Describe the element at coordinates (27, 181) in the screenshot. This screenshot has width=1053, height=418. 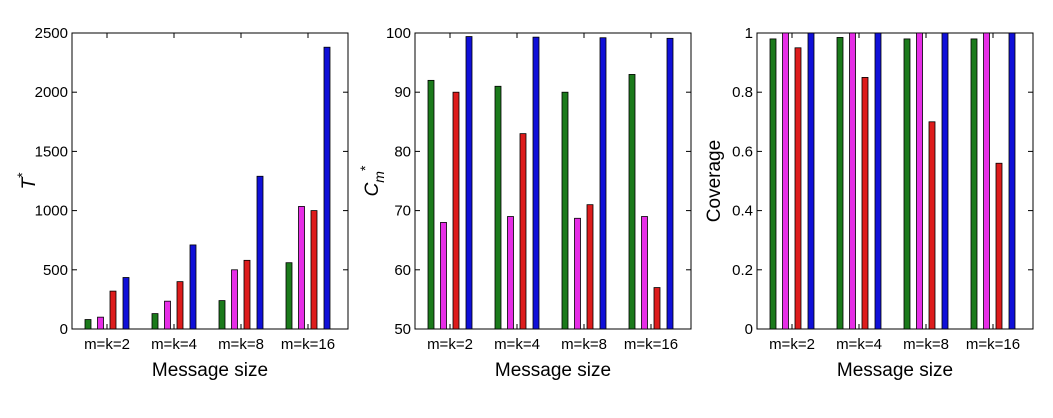
I see `y-axis-title: T*` at that location.